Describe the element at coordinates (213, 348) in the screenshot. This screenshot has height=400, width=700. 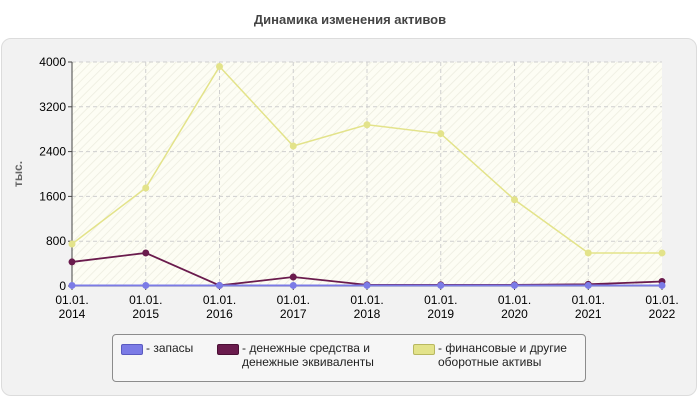
I see `legend-item-inventory: - запасы` at that location.